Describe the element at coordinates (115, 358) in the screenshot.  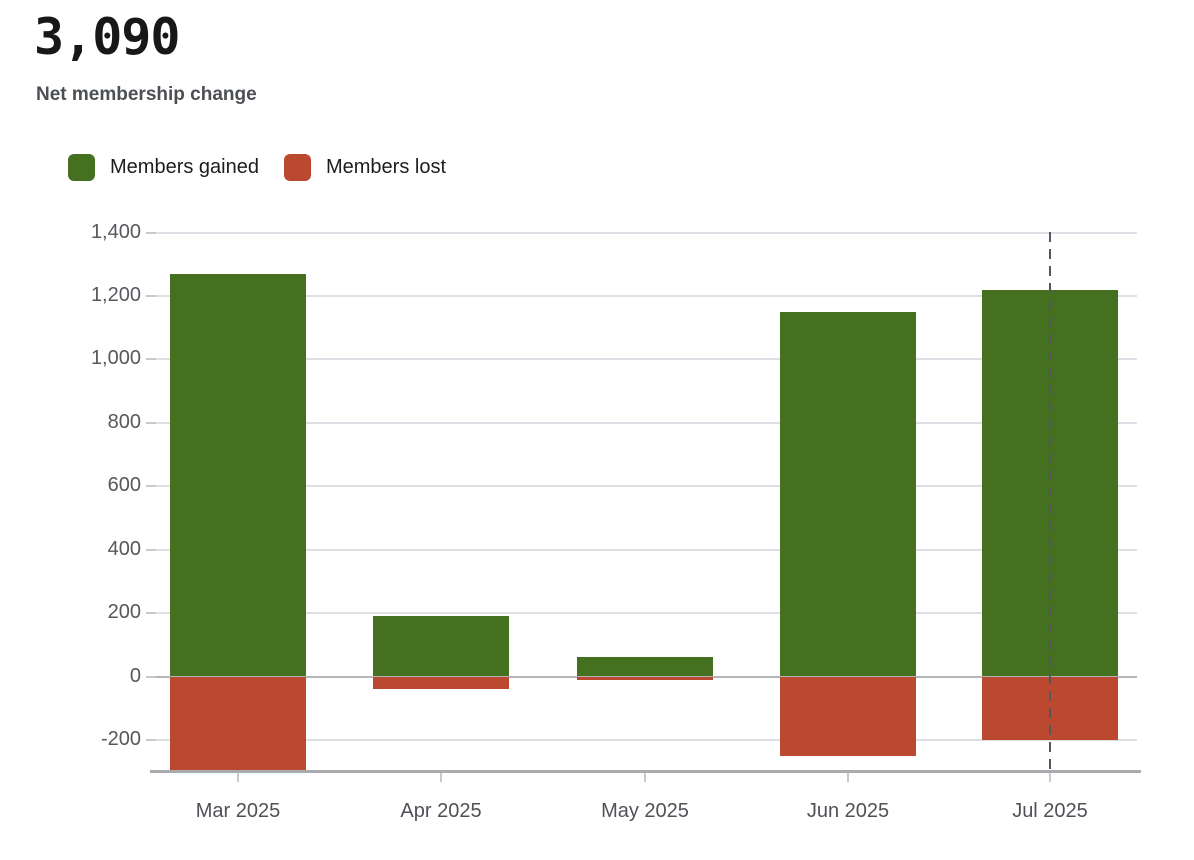
I see `y-tick-label: 1,000` at that location.